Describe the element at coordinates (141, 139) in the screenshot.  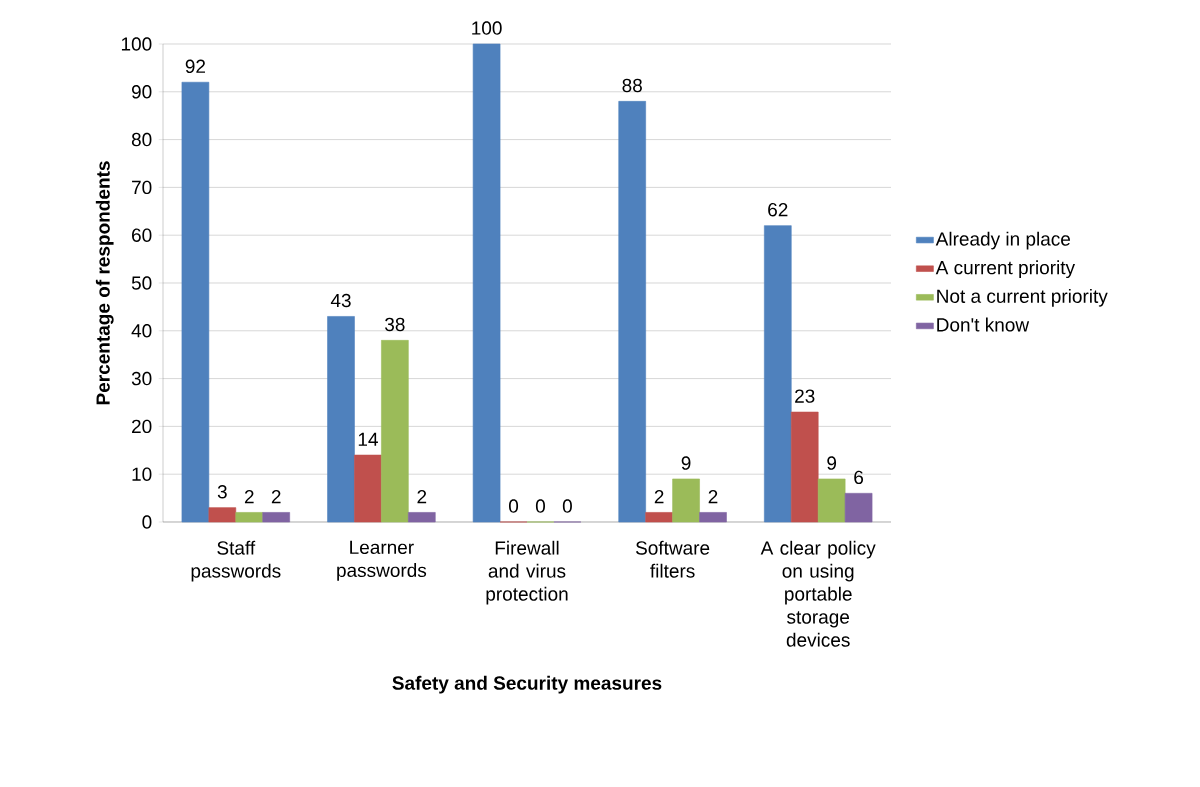
I see `y-tick-label: 80` at that location.